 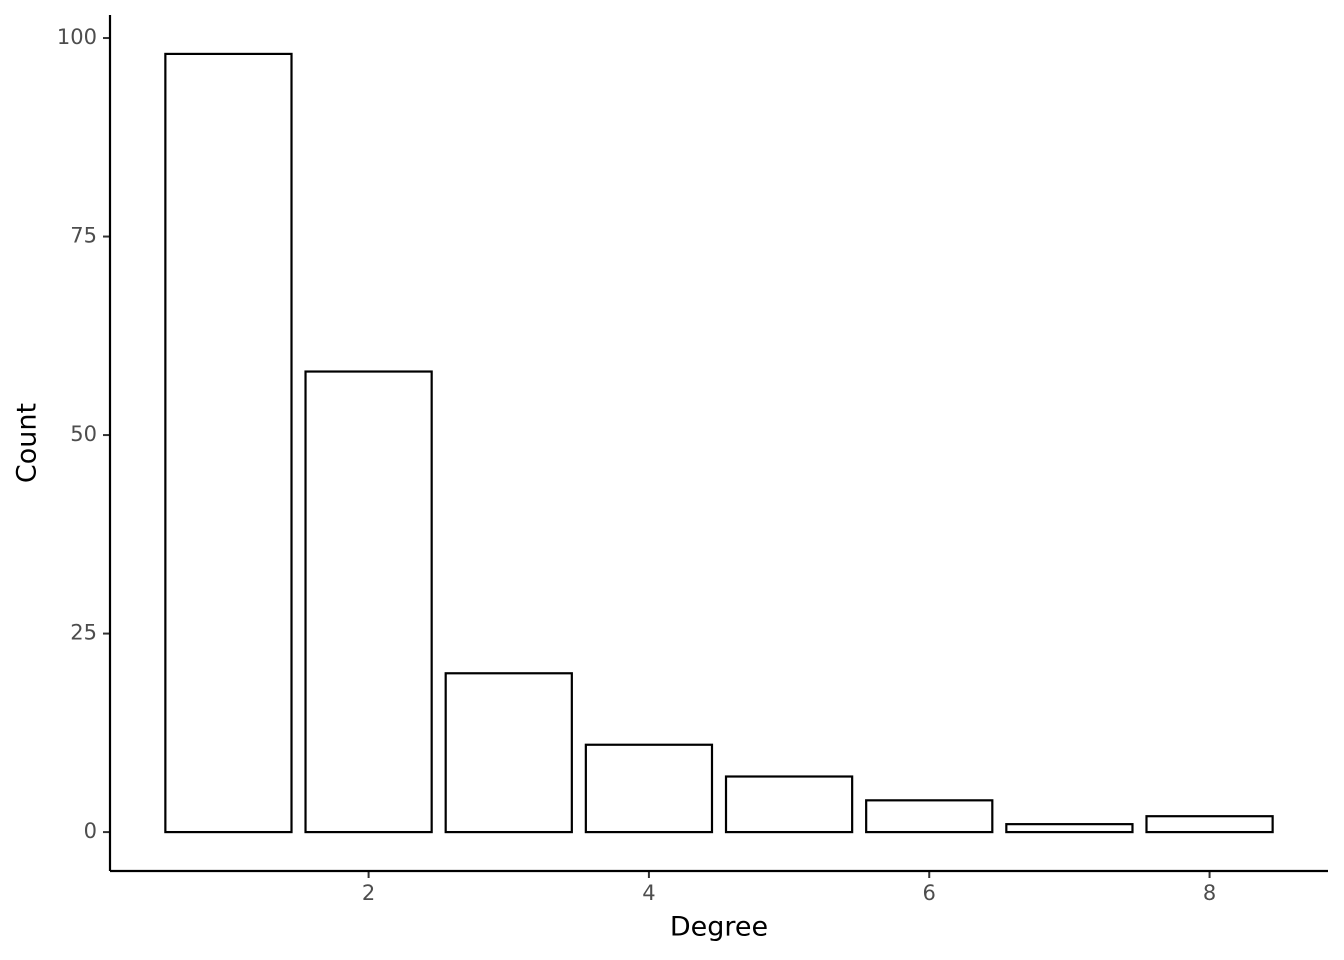 I want to click on y-tick-label: 100, so click(x=77, y=37).